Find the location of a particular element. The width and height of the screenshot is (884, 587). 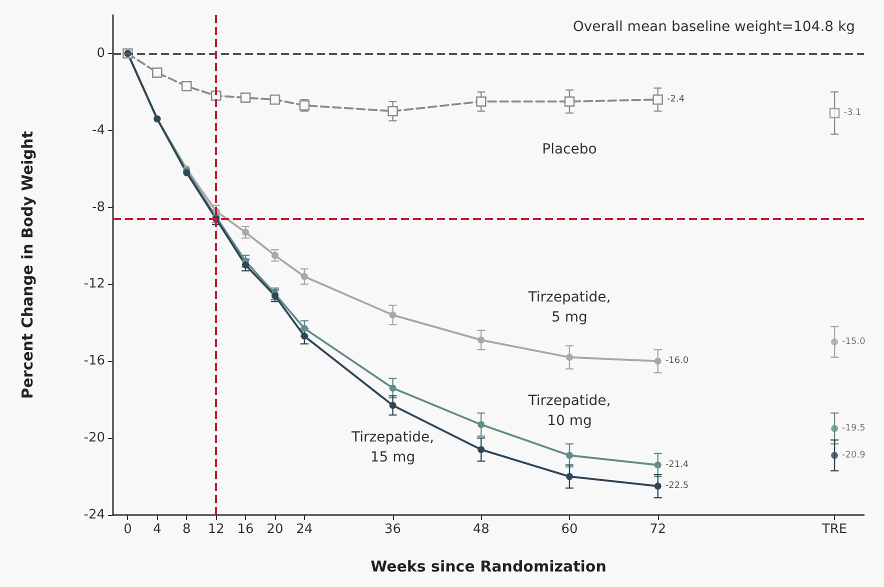

y-axis-title: Percent Change in Body Weight is located at coordinates (27, 265).